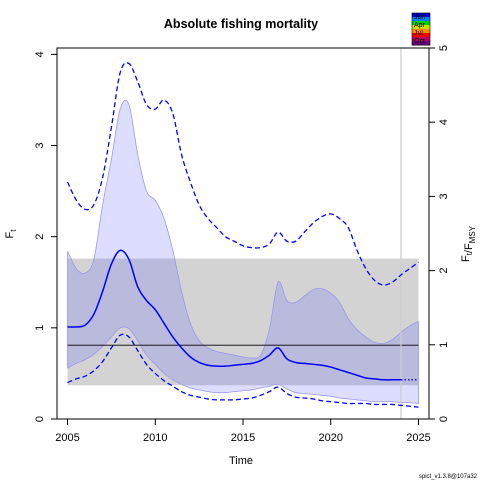 The width and height of the screenshot is (480, 480). I want to click on x-tick-label: 2005, so click(67, 438).